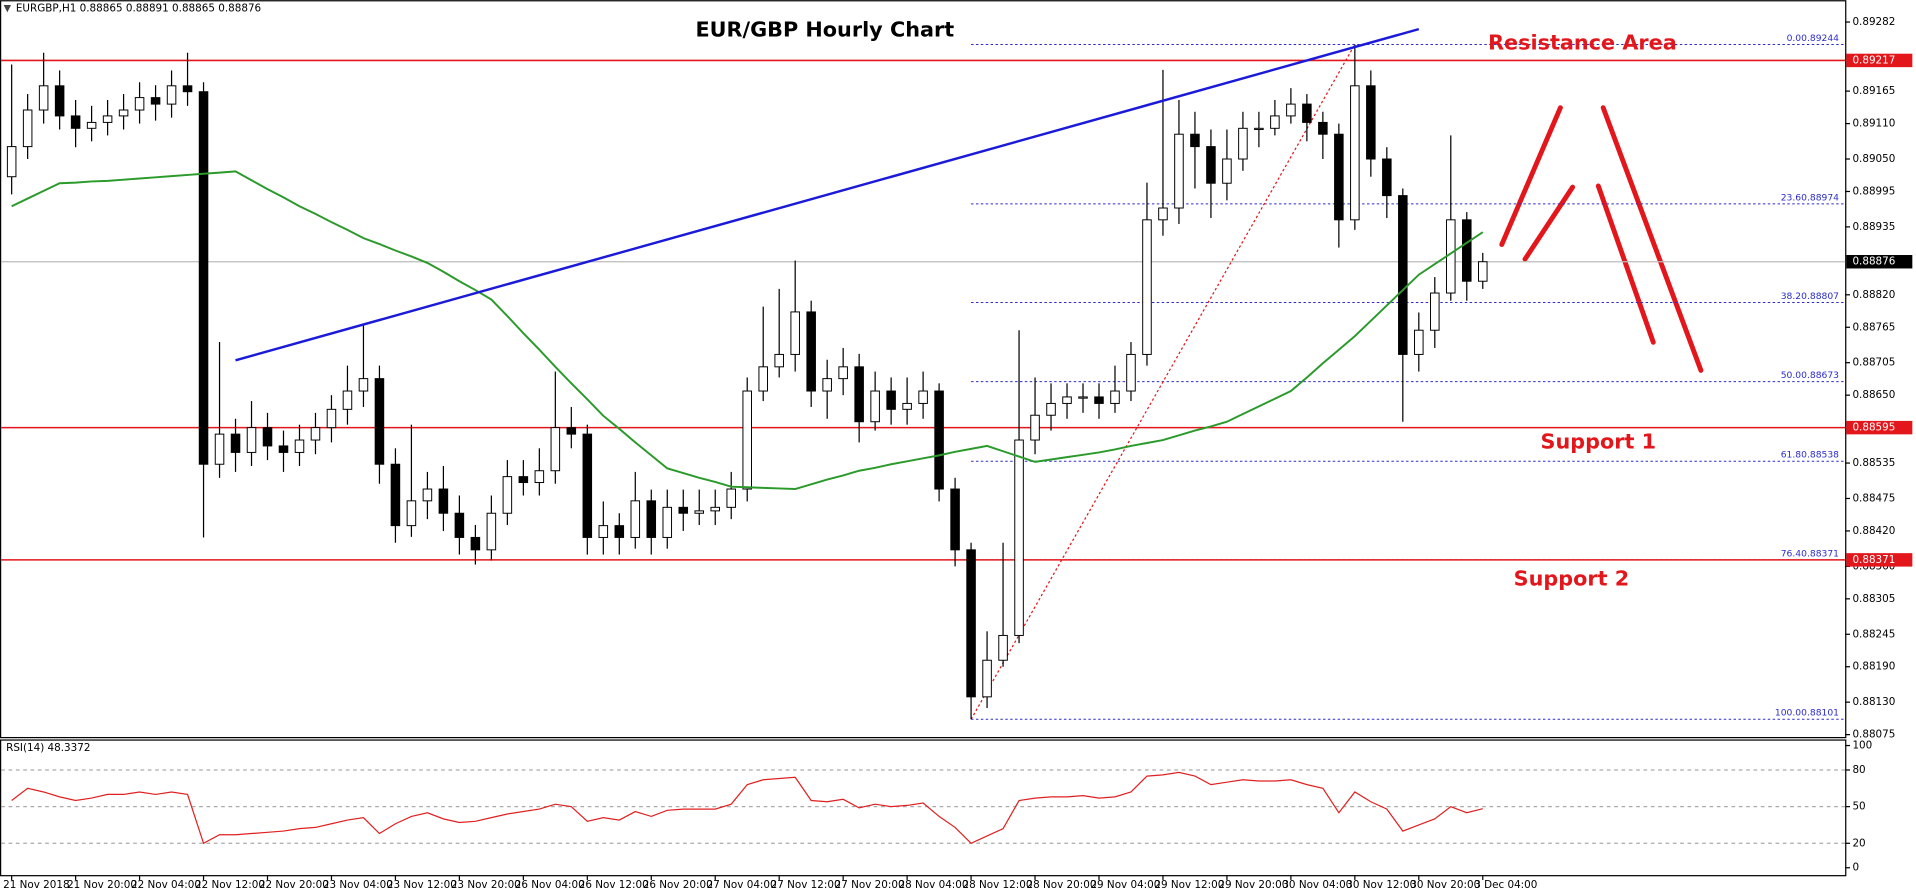 The height and width of the screenshot is (896, 1916). What do you see at coordinates (48, 748) in the screenshot?
I see `rsi-title: RSI(14) 48.3372` at bounding box center [48, 748].